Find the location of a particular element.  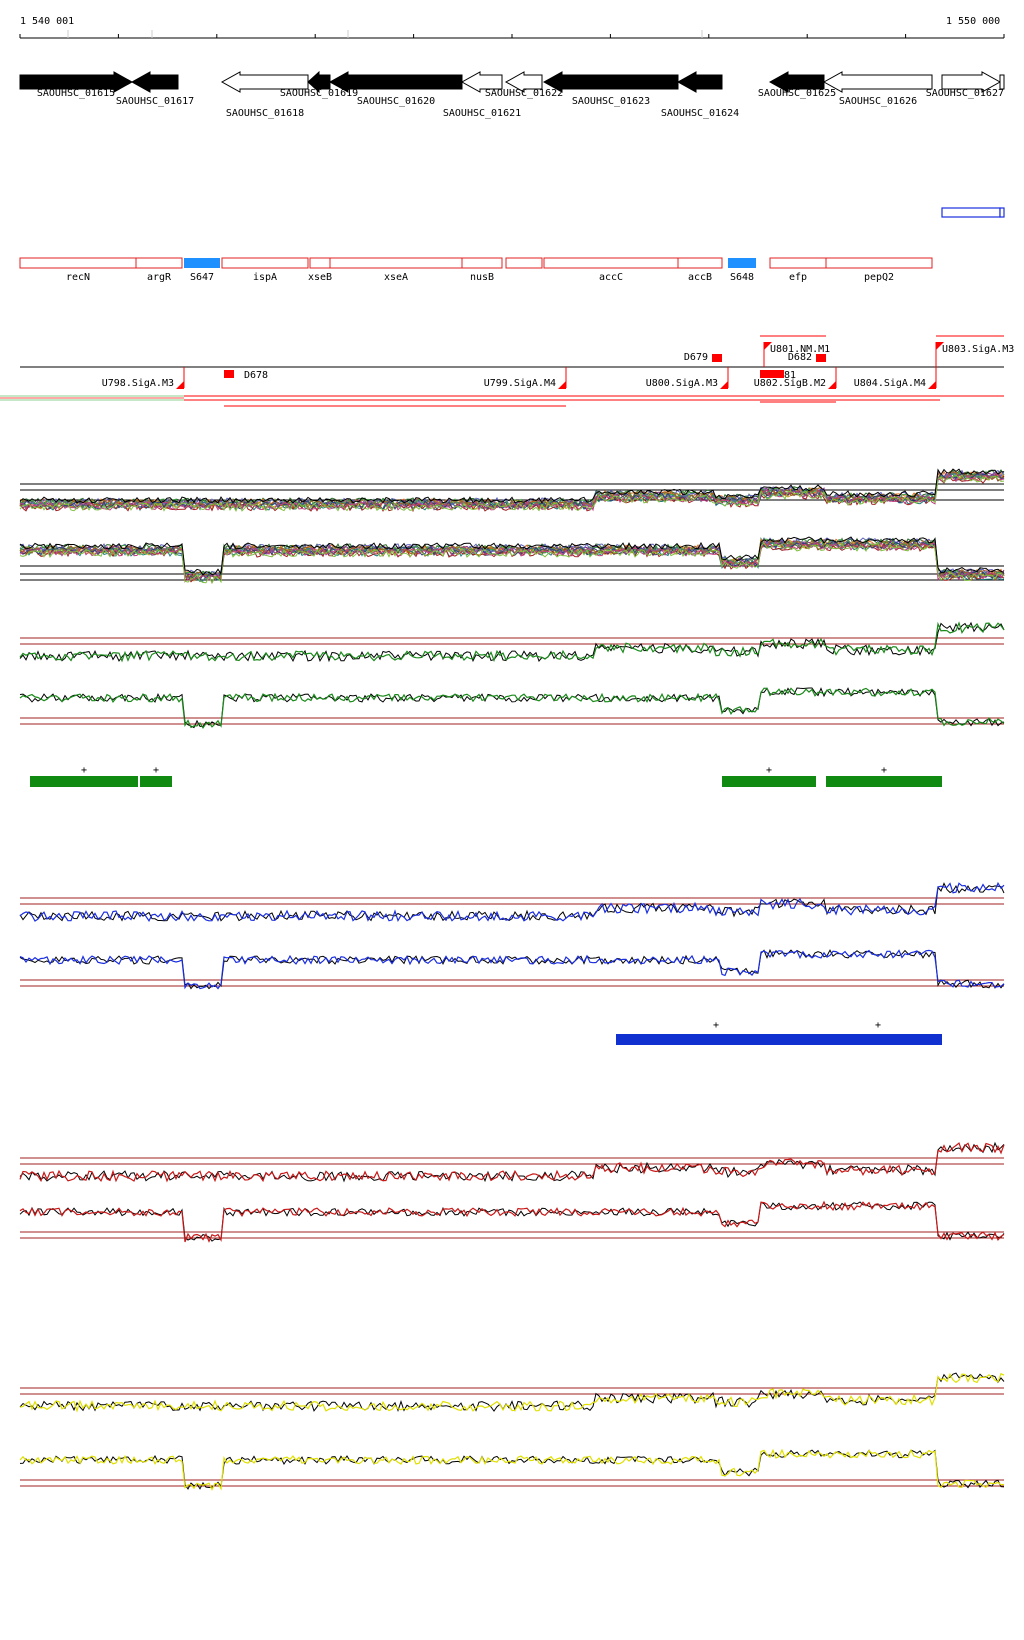

feature-label: xseB is located at coordinates (320, 277).